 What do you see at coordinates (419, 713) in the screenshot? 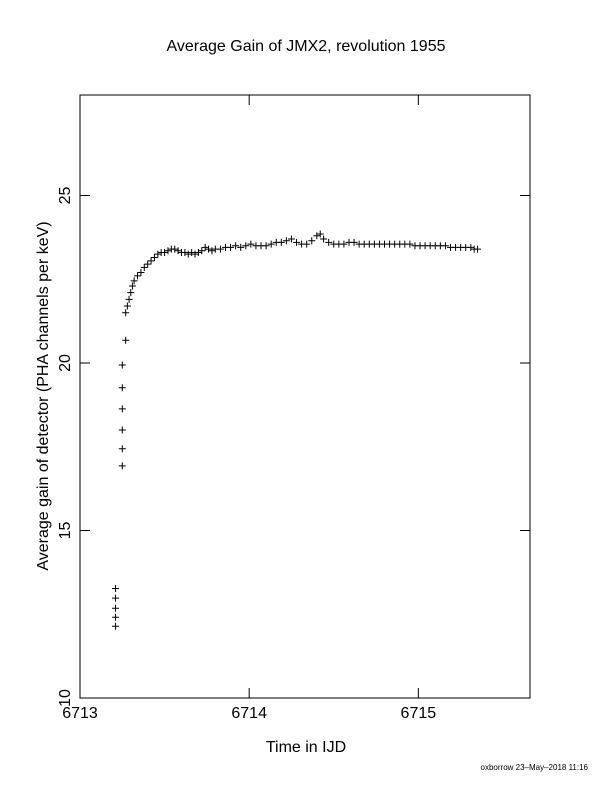
I see `x-tick-label: 6715` at bounding box center [419, 713].